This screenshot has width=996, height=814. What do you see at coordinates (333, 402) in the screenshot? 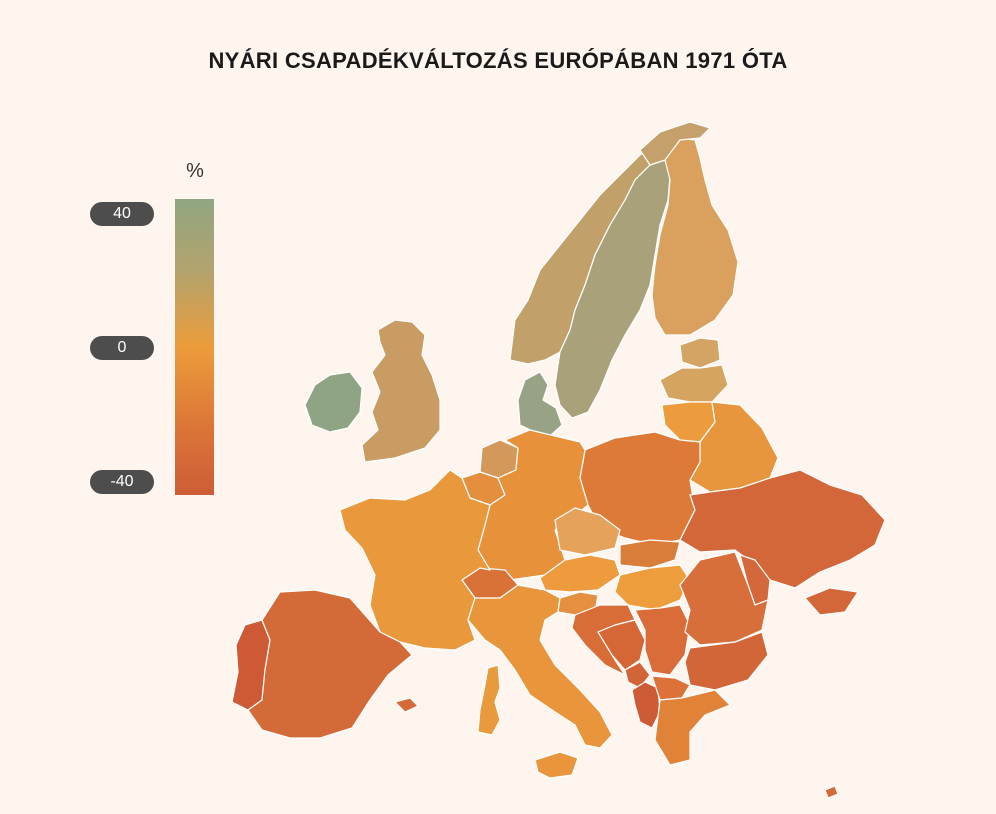
I see `country-ireland` at bounding box center [333, 402].